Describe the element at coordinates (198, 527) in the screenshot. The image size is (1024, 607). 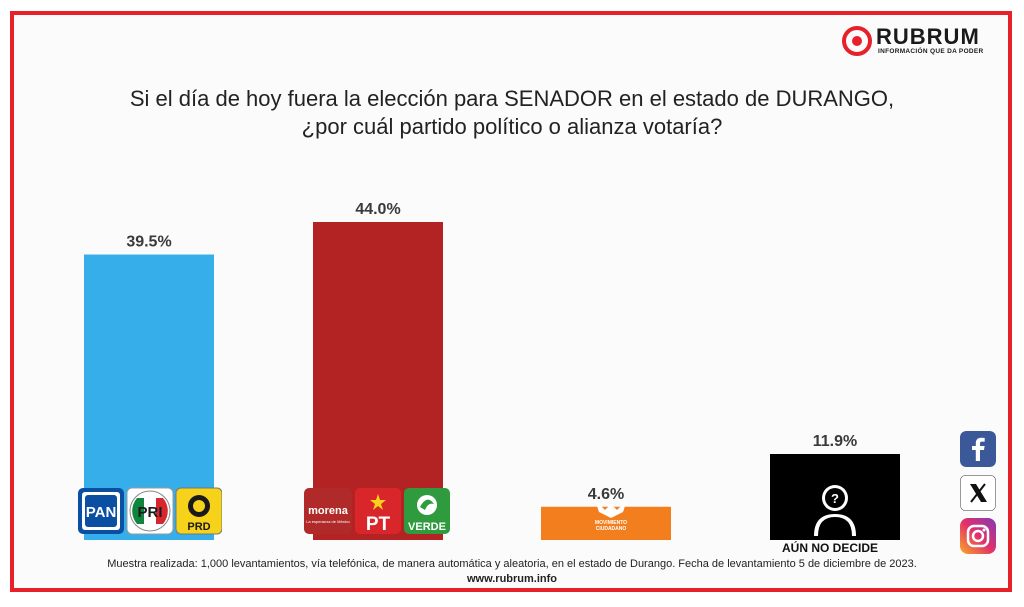
I see `prd-label: PRD` at that location.